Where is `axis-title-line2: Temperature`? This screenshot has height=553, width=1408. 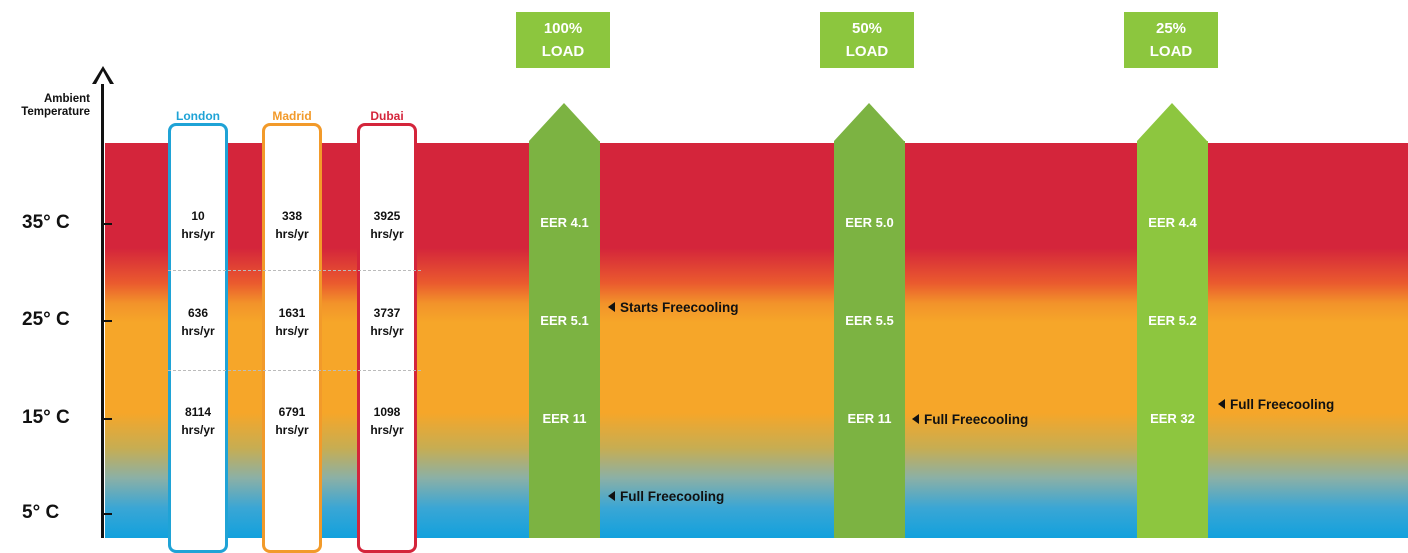 axis-title-line2: Temperature is located at coordinates (55, 112).